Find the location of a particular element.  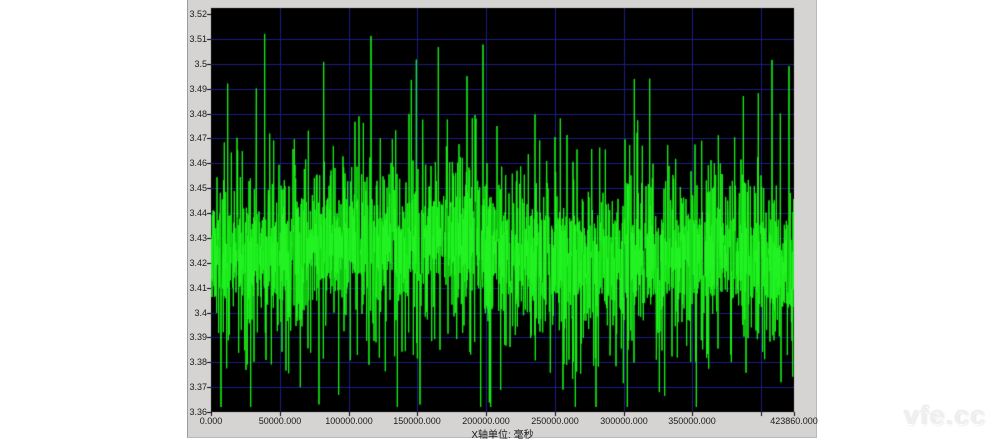

x-tick-label: 150000.000 is located at coordinates (417, 421).